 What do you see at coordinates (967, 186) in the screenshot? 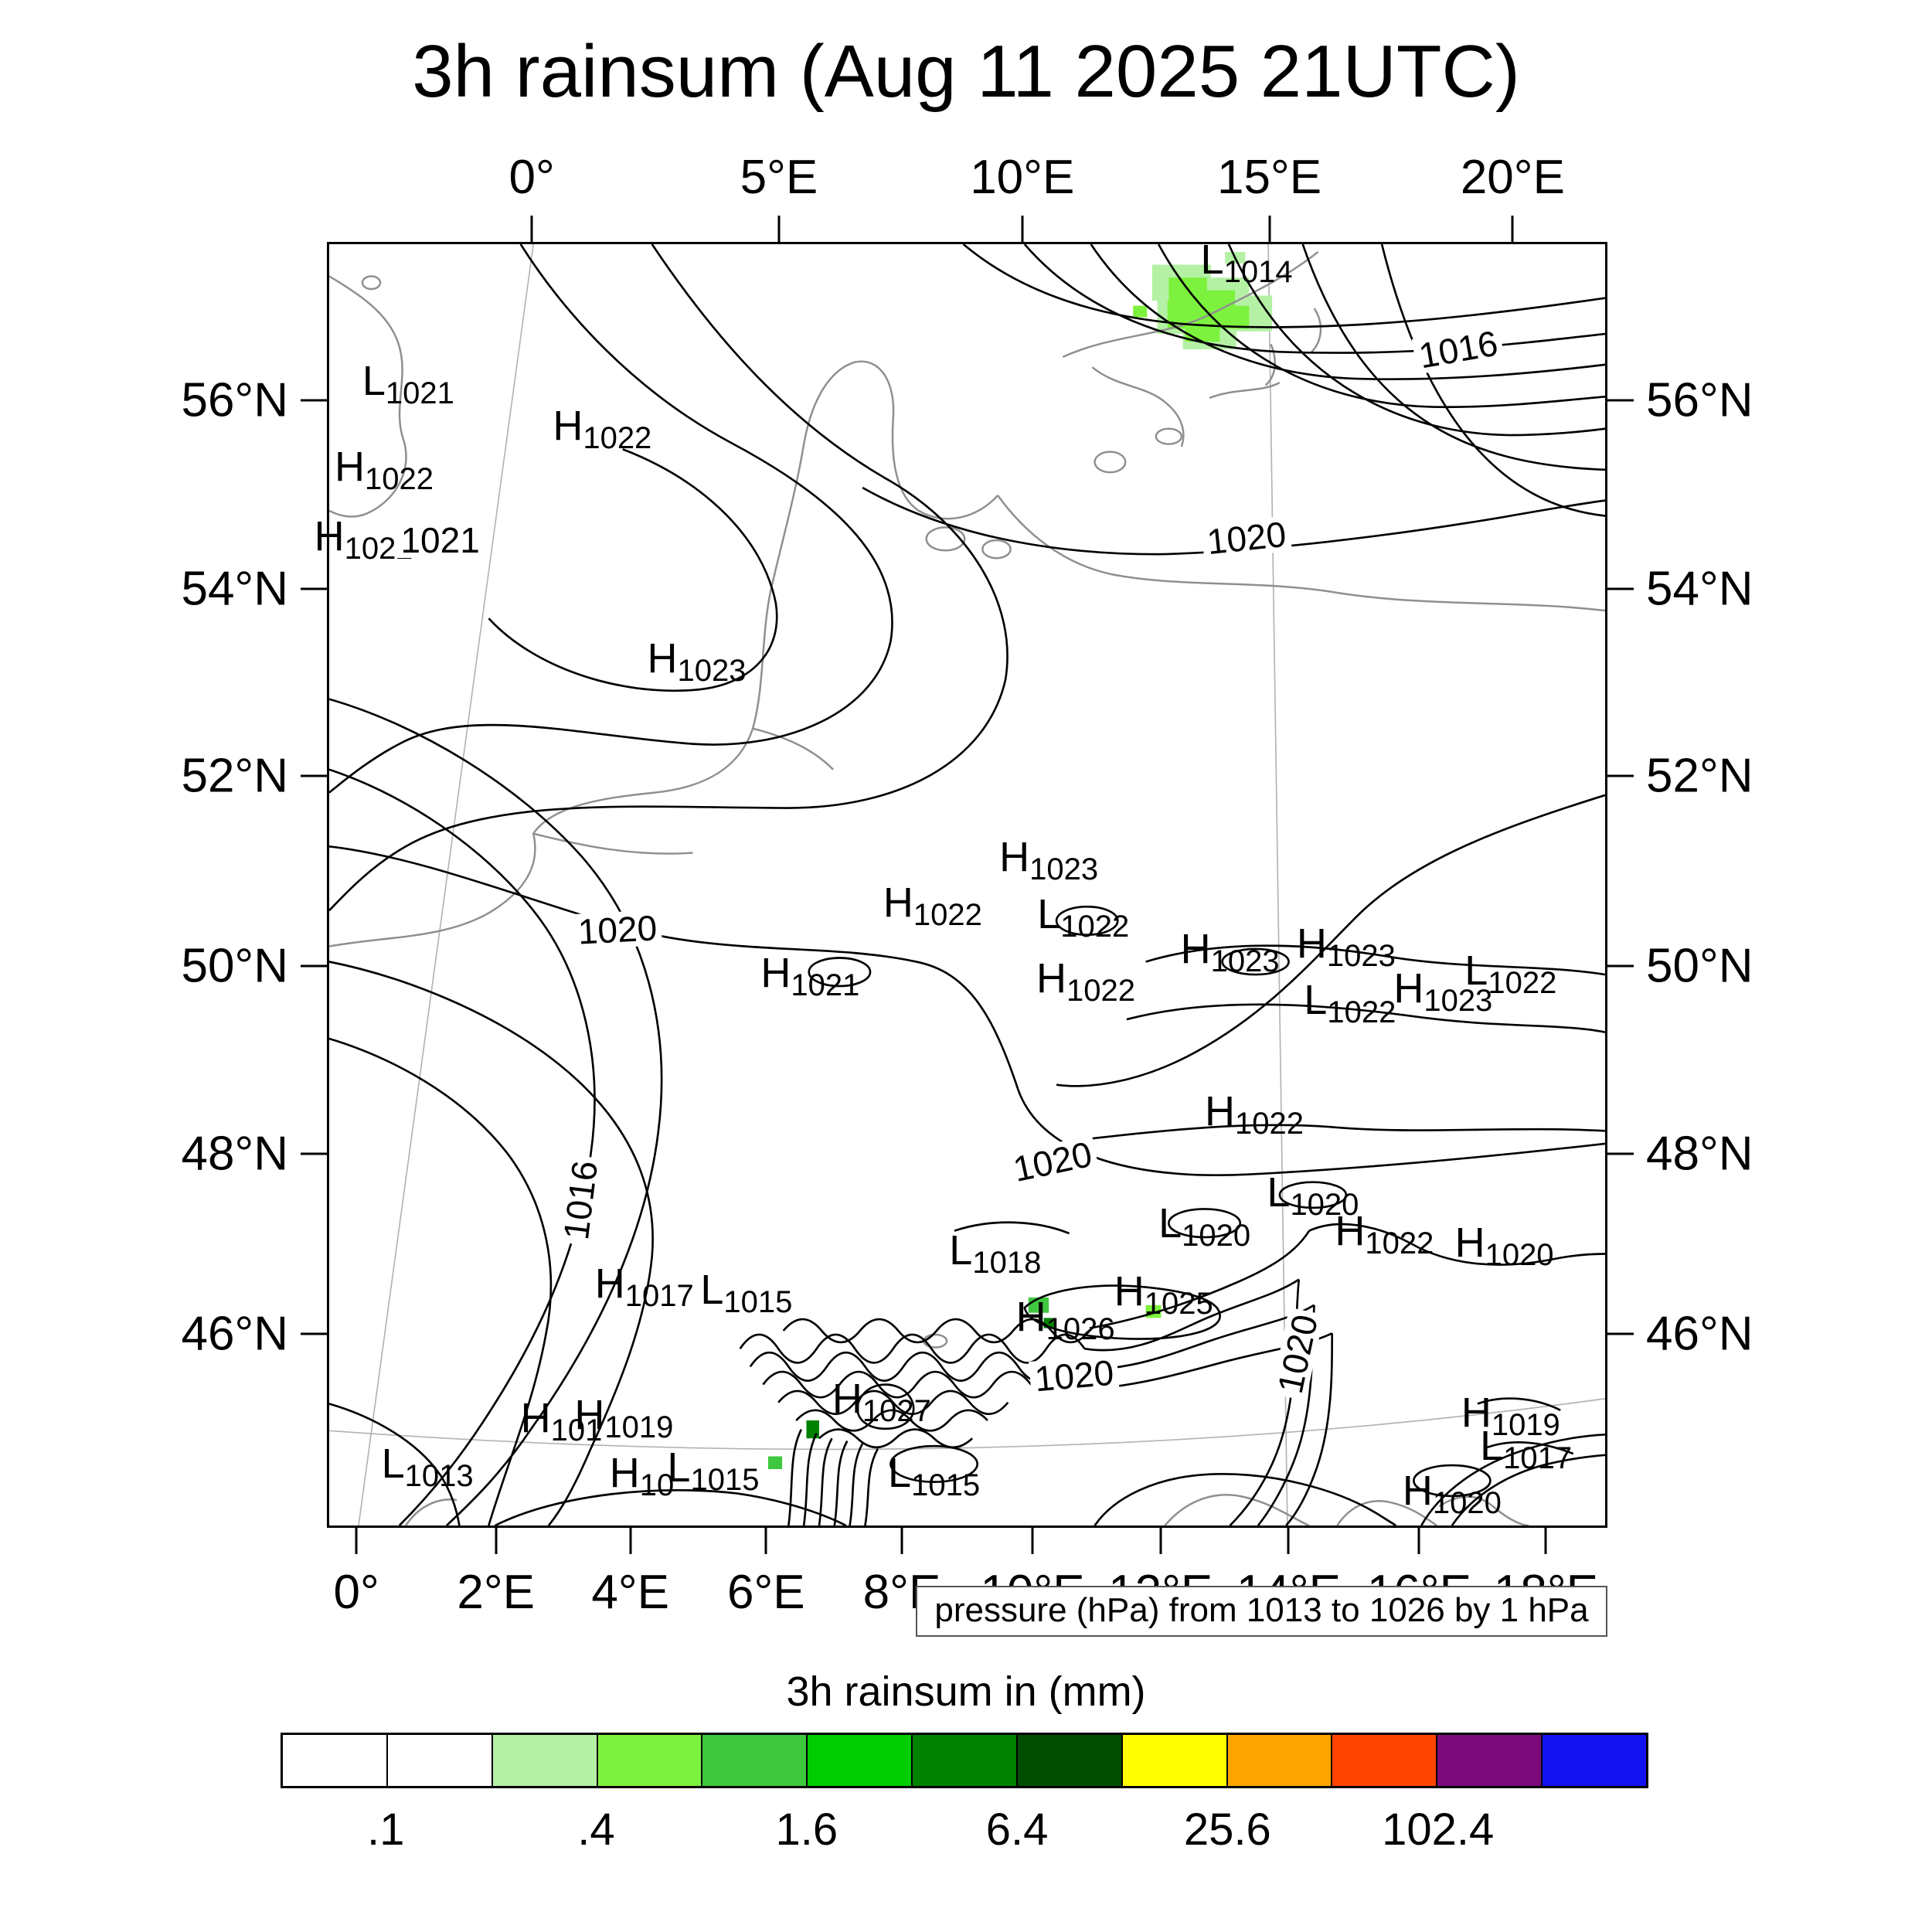
I see `axis-top: 0° 5°E 10°E 15°E 20°E` at bounding box center [967, 186].